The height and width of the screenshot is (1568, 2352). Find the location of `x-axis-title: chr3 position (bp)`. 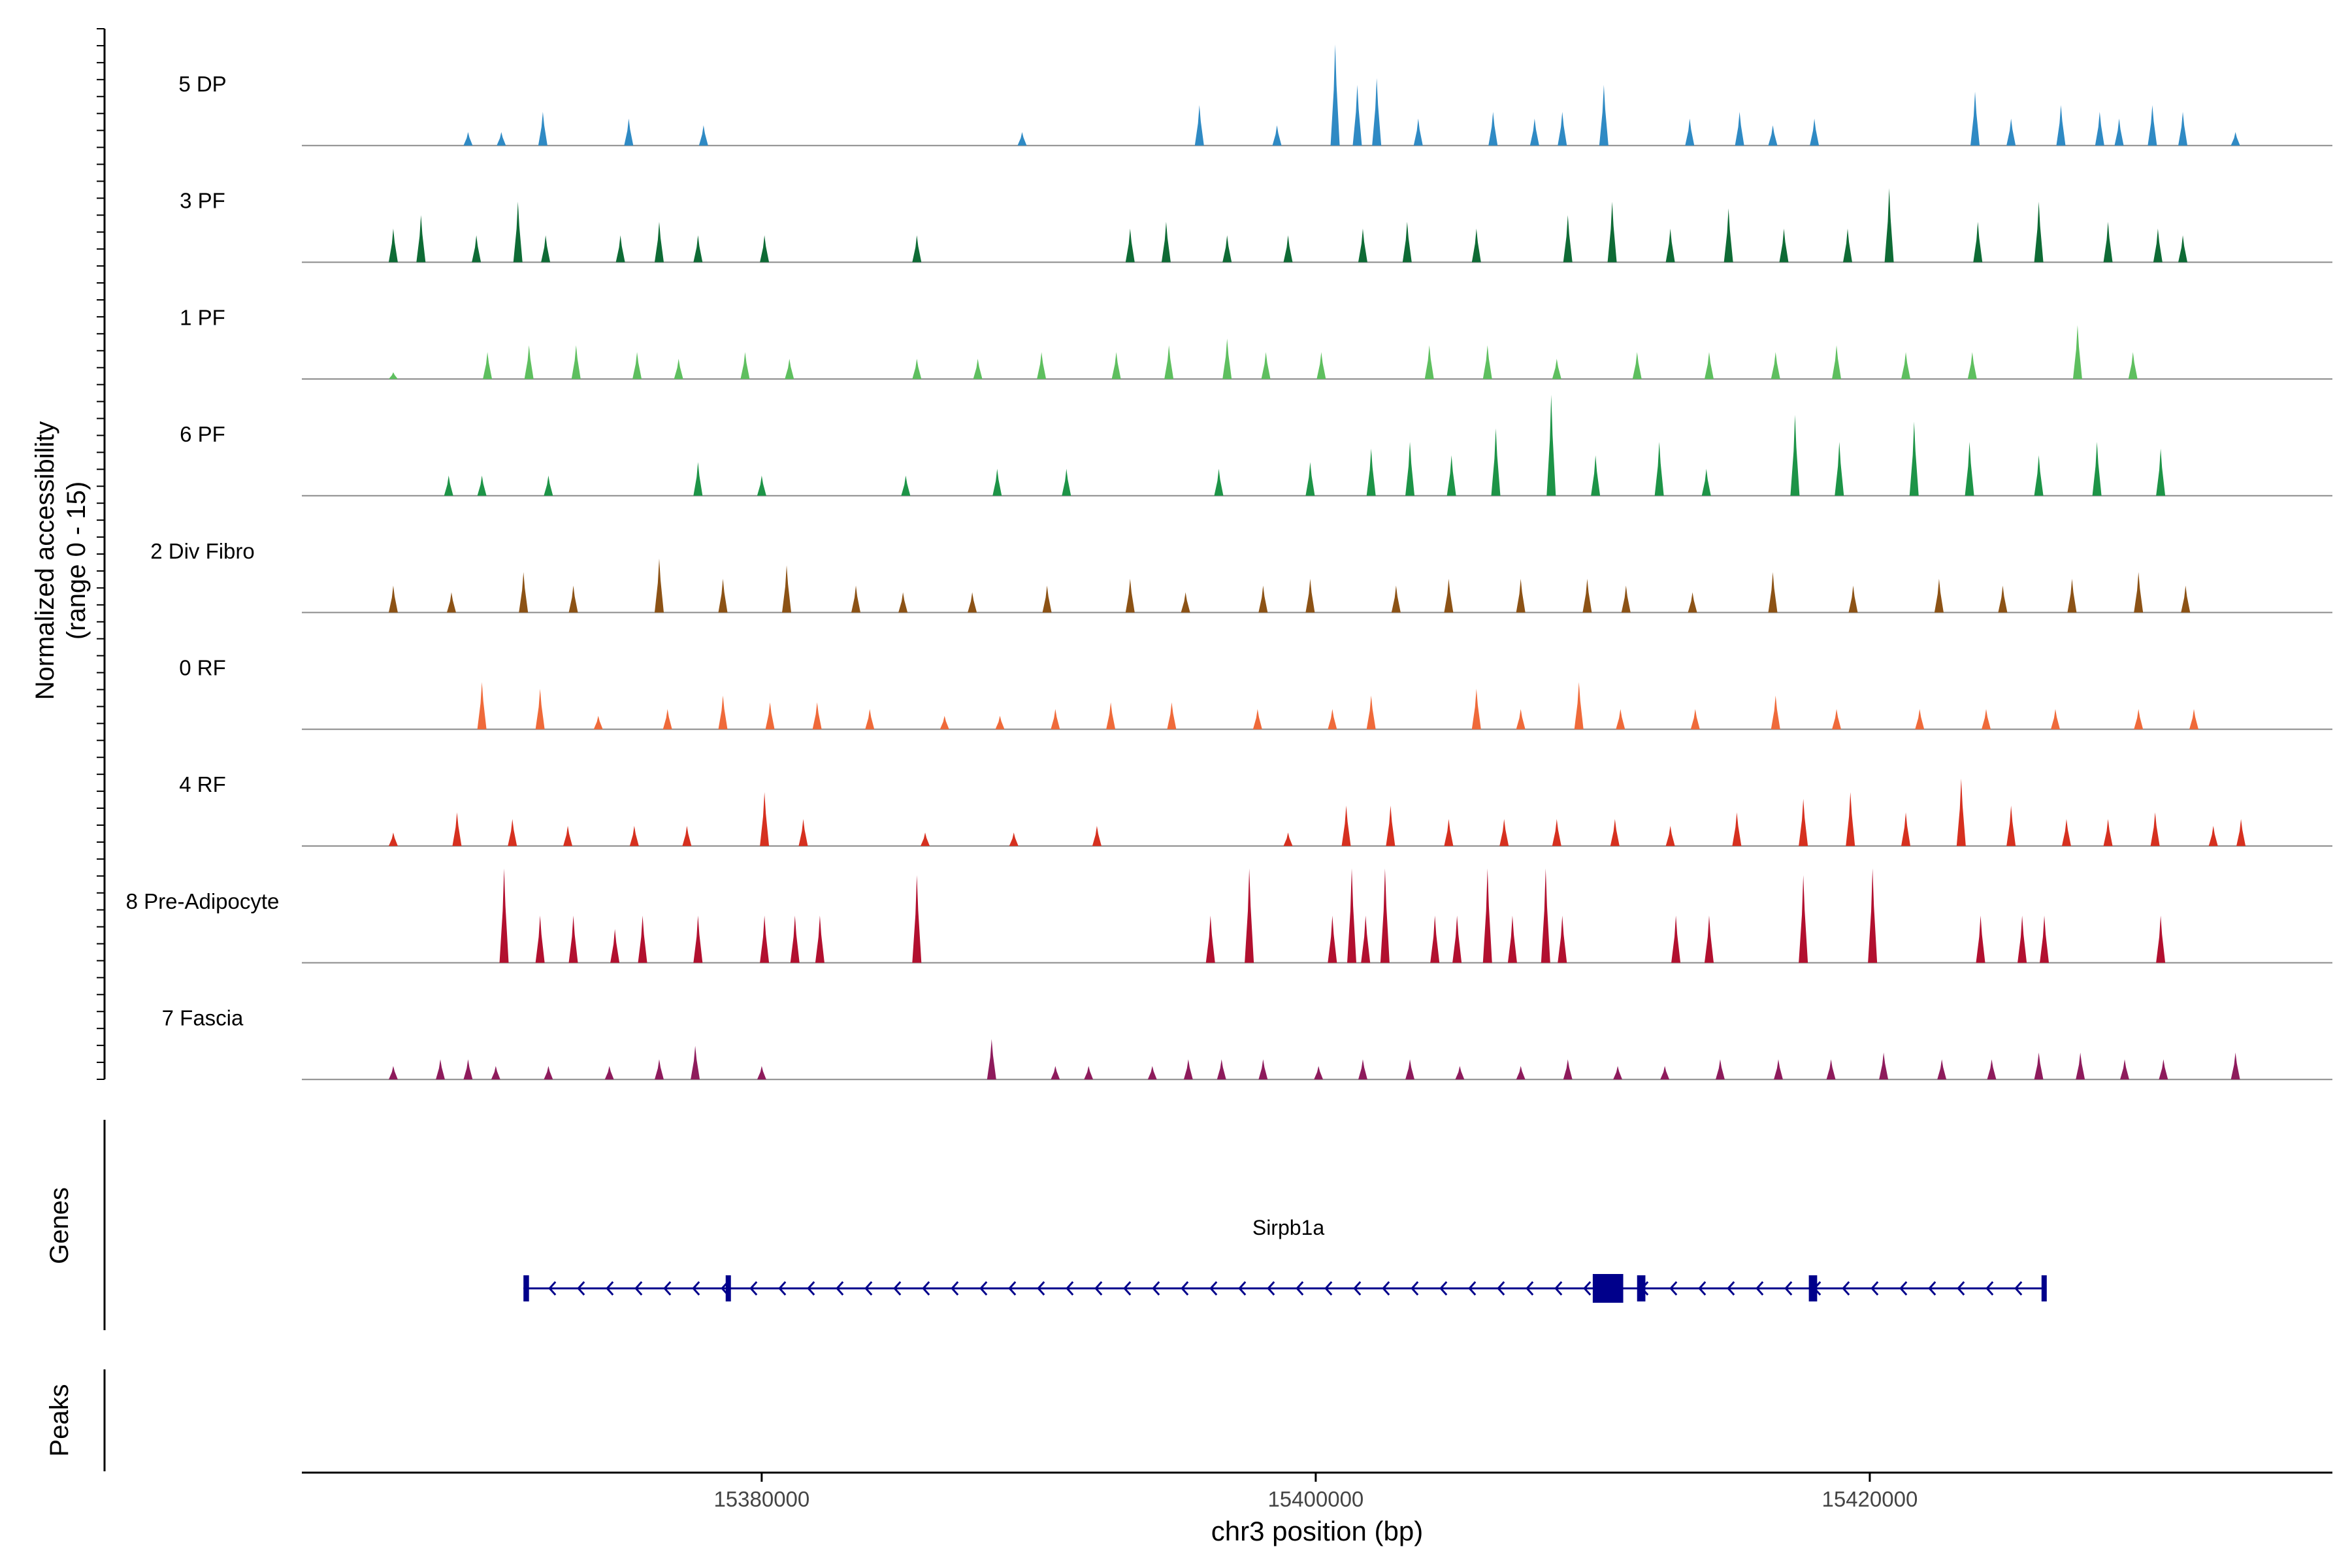

x-axis-title: chr3 position (bp) is located at coordinates (1317, 1531).